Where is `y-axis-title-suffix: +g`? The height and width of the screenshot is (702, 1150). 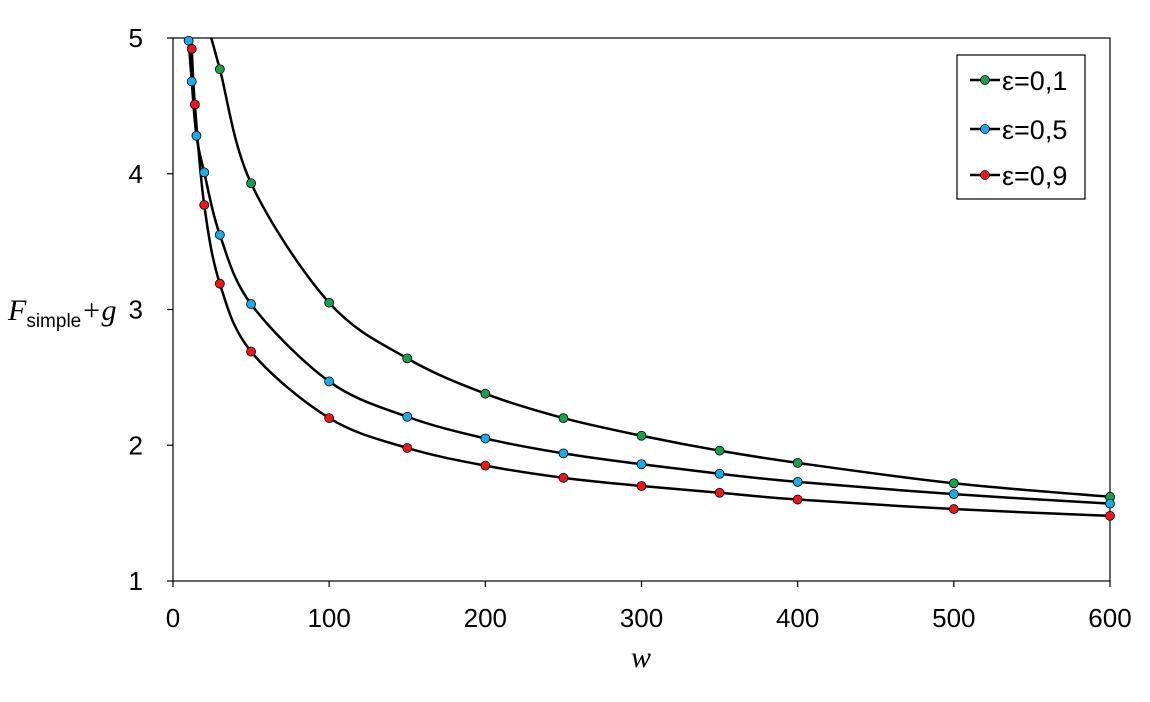
y-axis-title-suffix: +g is located at coordinates (98, 310).